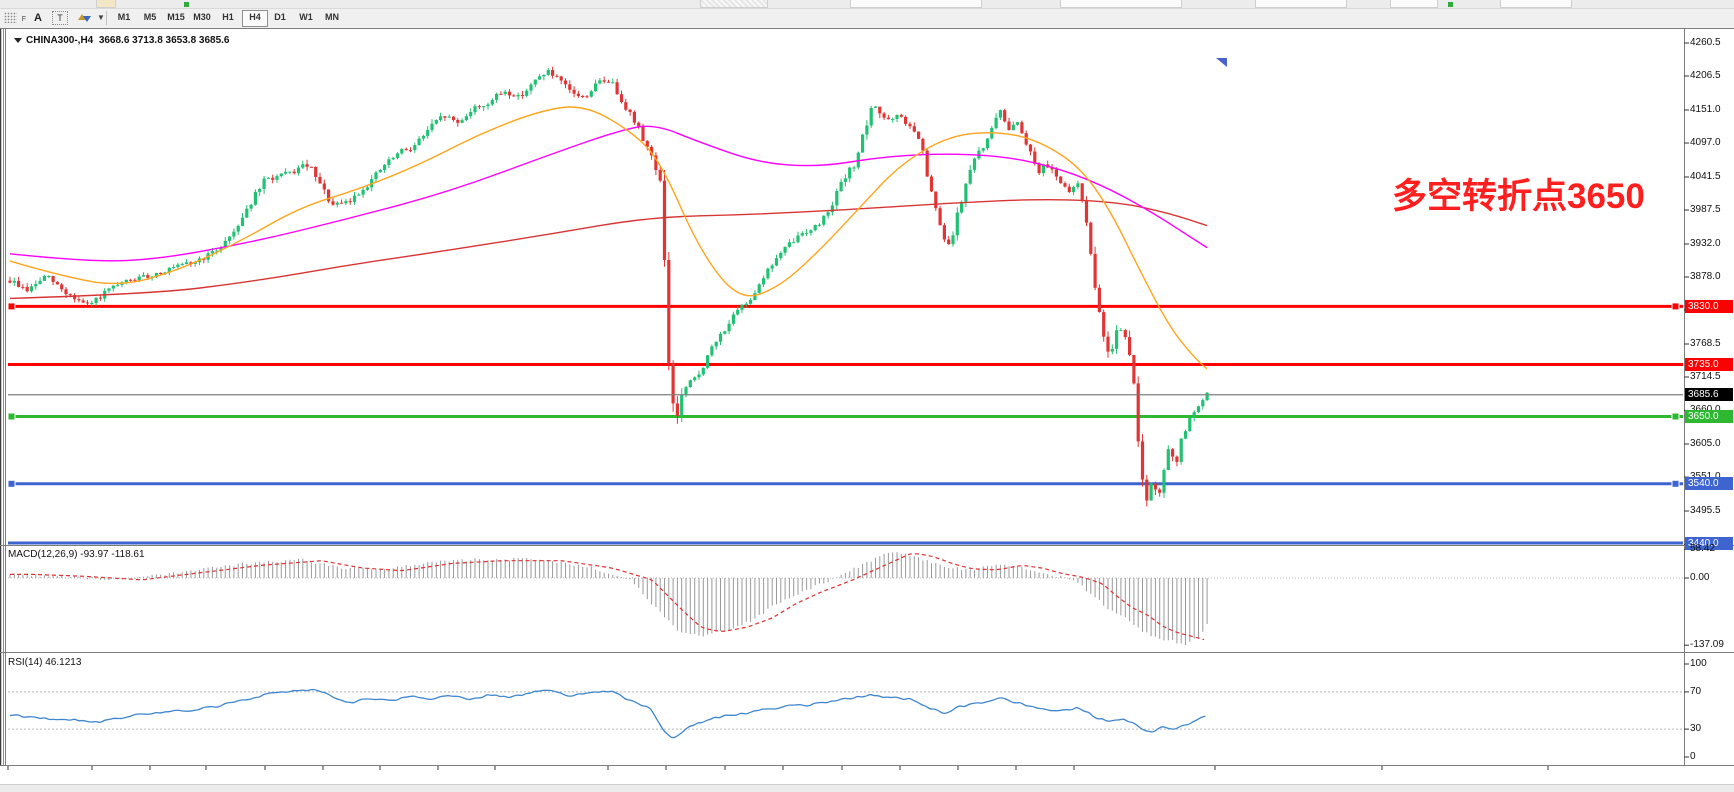 The height and width of the screenshot is (792, 1734). What do you see at coordinates (1705, 109) in the screenshot?
I see `price-tick-label: 4151.0` at bounding box center [1705, 109].